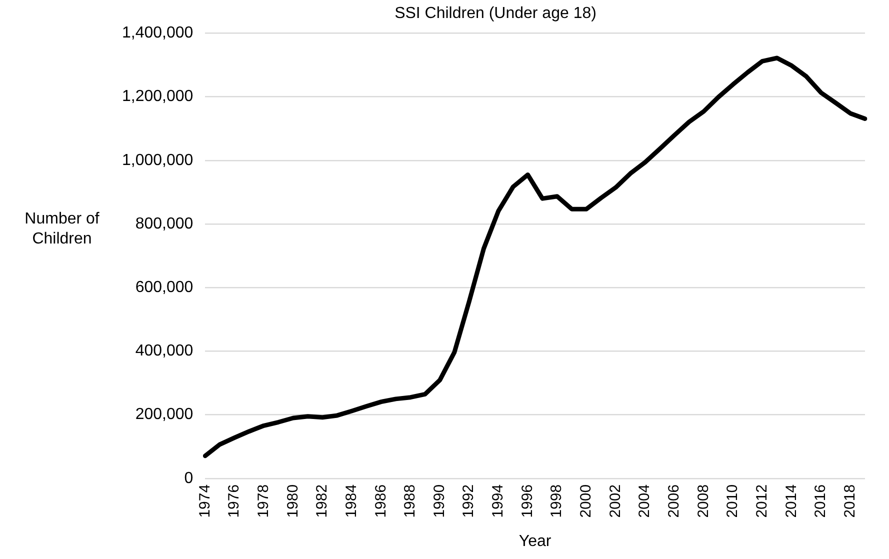  I want to click on x-tick-label: 1994, so click(498, 501).